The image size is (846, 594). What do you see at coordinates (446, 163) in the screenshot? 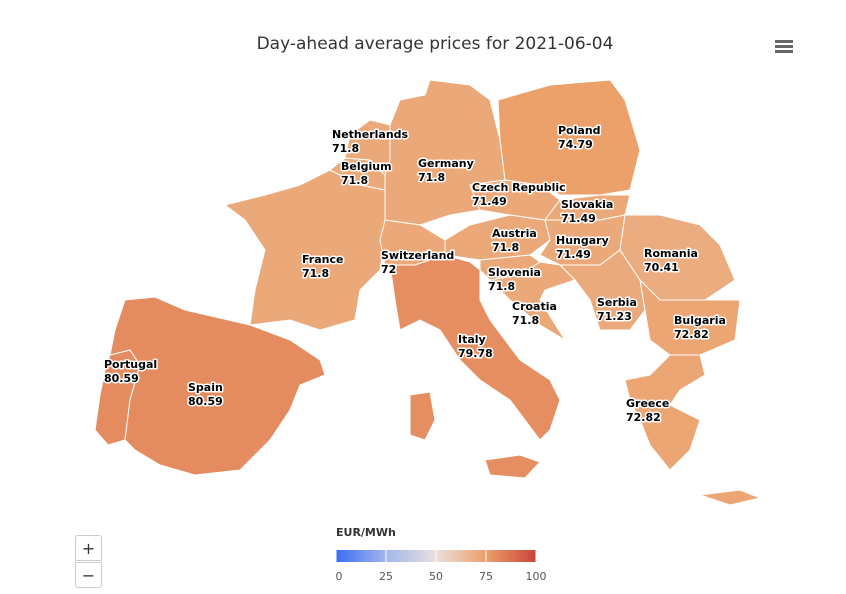
I see `region-name: Germany` at bounding box center [446, 163].